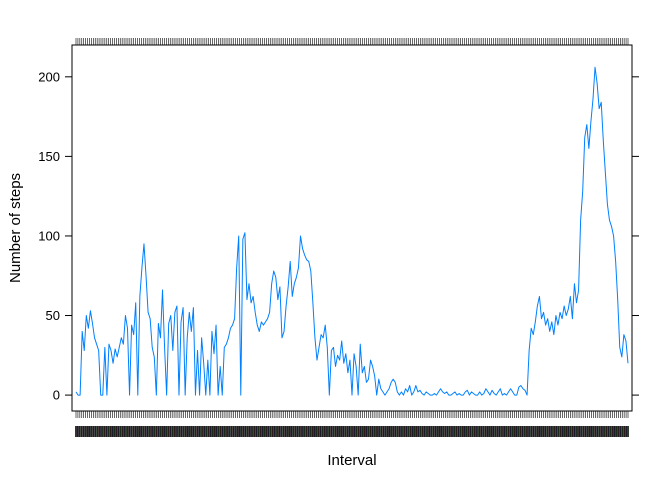 Image resolution: width=672 pixels, height=480 pixels. I want to click on y-axis-title: Number of steps, so click(15, 228).